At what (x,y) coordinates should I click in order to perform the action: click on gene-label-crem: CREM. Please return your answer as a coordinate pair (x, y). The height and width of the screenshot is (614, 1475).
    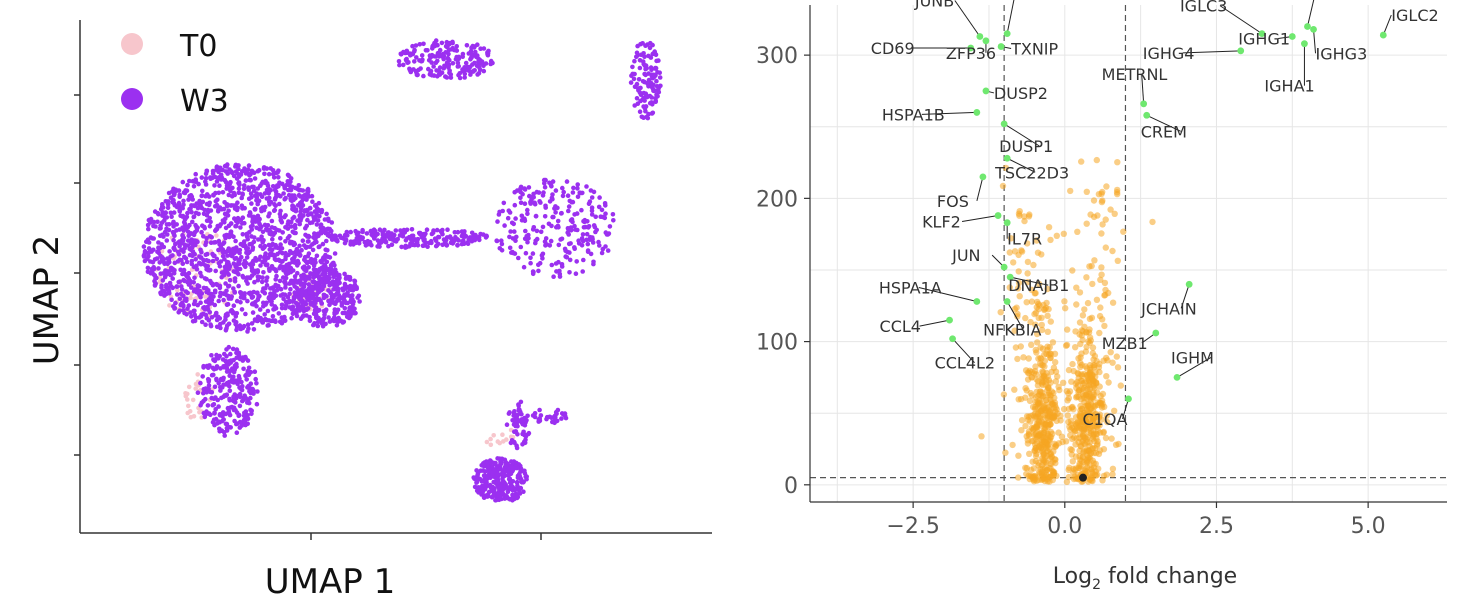
    Looking at the image, I should click on (1164, 131).